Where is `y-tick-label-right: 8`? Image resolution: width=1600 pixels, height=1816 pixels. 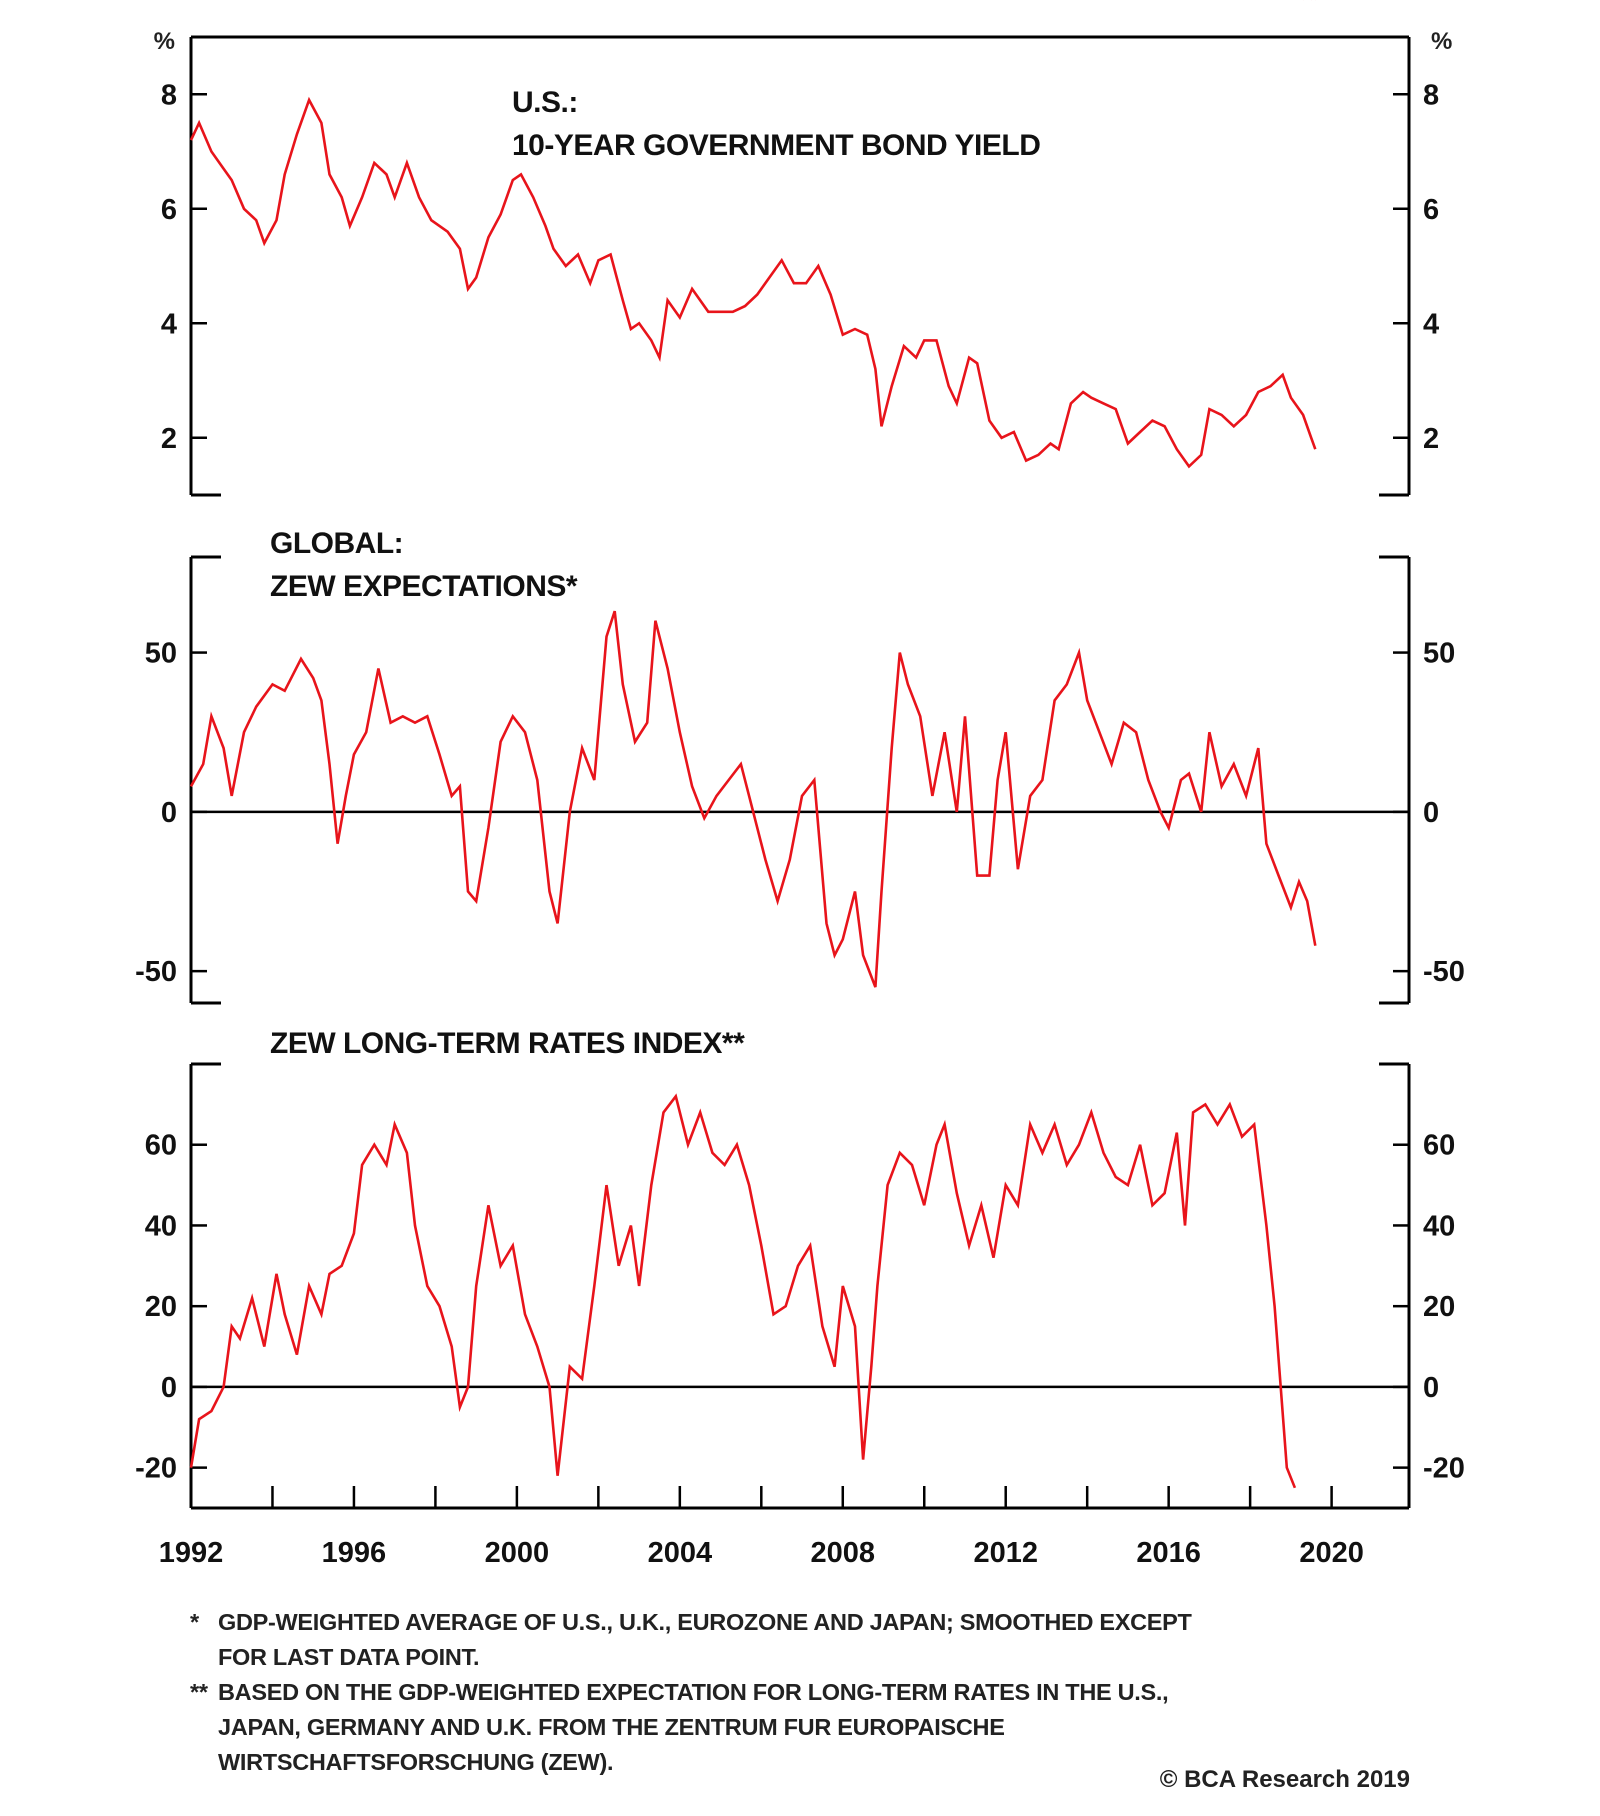 y-tick-label-right: 8 is located at coordinates (1431, 95).